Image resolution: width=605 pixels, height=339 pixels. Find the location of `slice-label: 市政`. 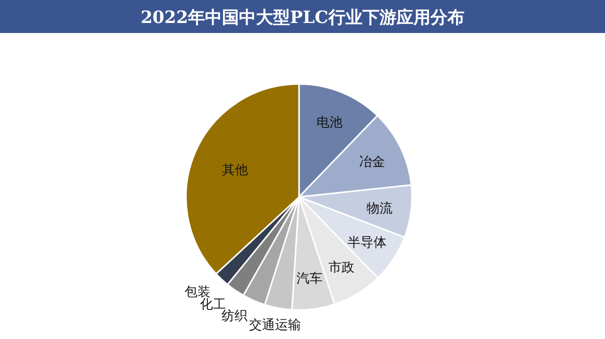

slice-label: 市政 is located at coordinates (341, 268).